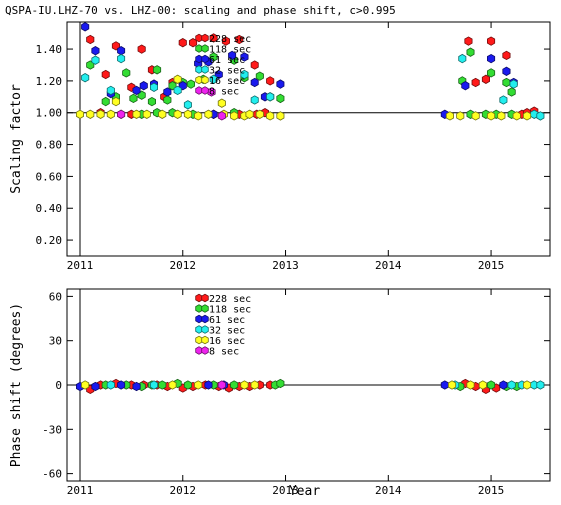  I want to click on y-tick-label: 0.80, so click(49, 145).